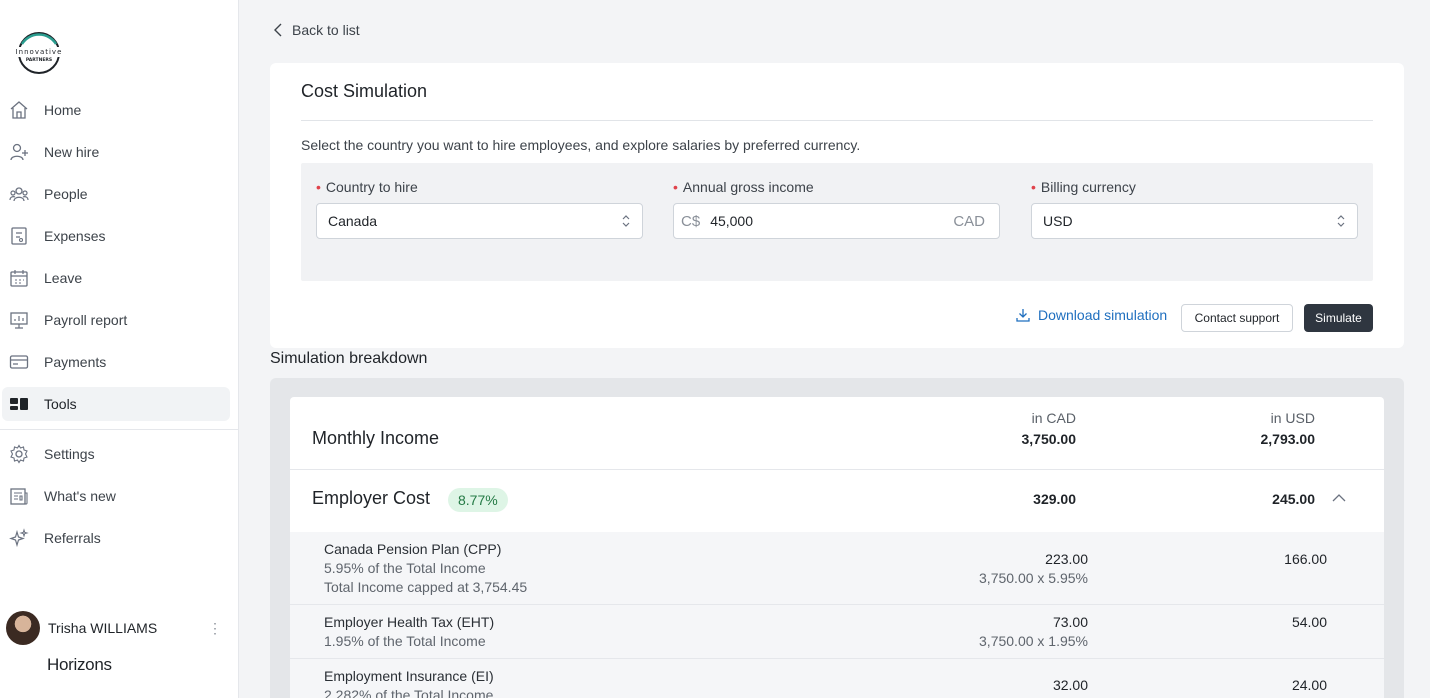  What do you see at coordinates (66, 194) in the screenshot?
I see `sidebar-item-label: People` at bounding box center [66, 194].